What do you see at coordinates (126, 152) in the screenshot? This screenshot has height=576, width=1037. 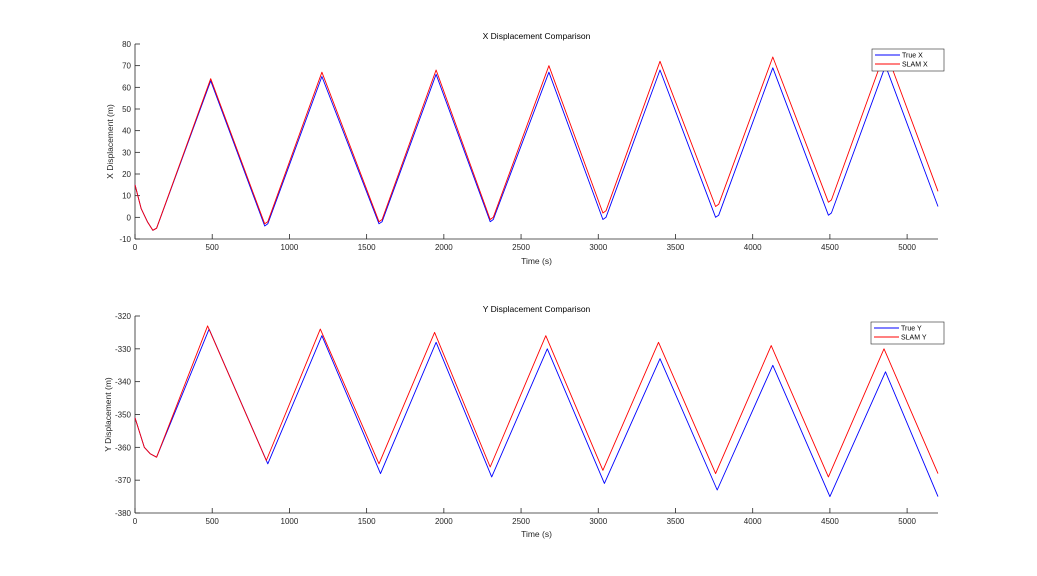 I see `y-tick-label: 30` at bounding box center [126, 152].